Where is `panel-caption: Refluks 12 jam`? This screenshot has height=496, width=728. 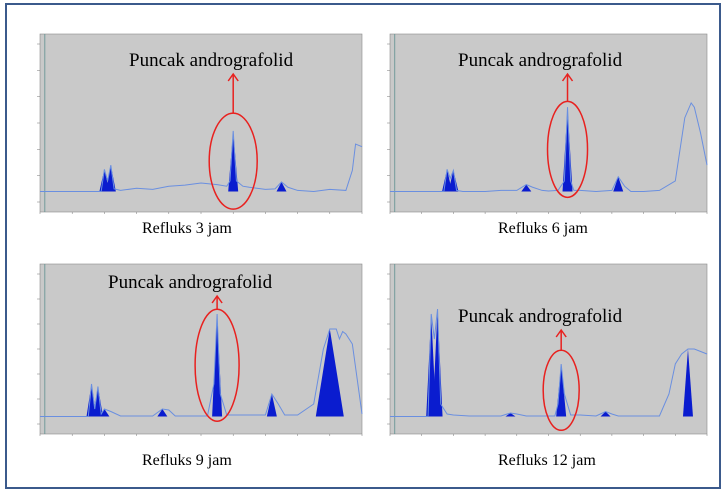 panel-caption: Refluks 12 jam is located at coordinates (547, 460).